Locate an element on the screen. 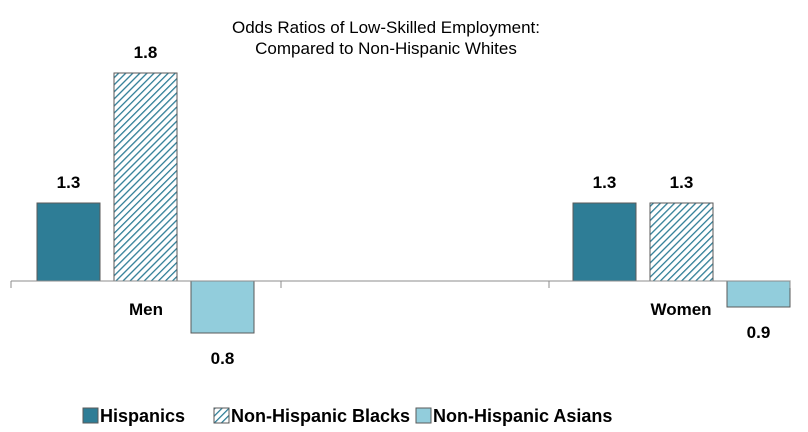 Image resolution: width=808 pixels, height=432 pixels. category-axis: Men Women is located at coordinates (400, 299).